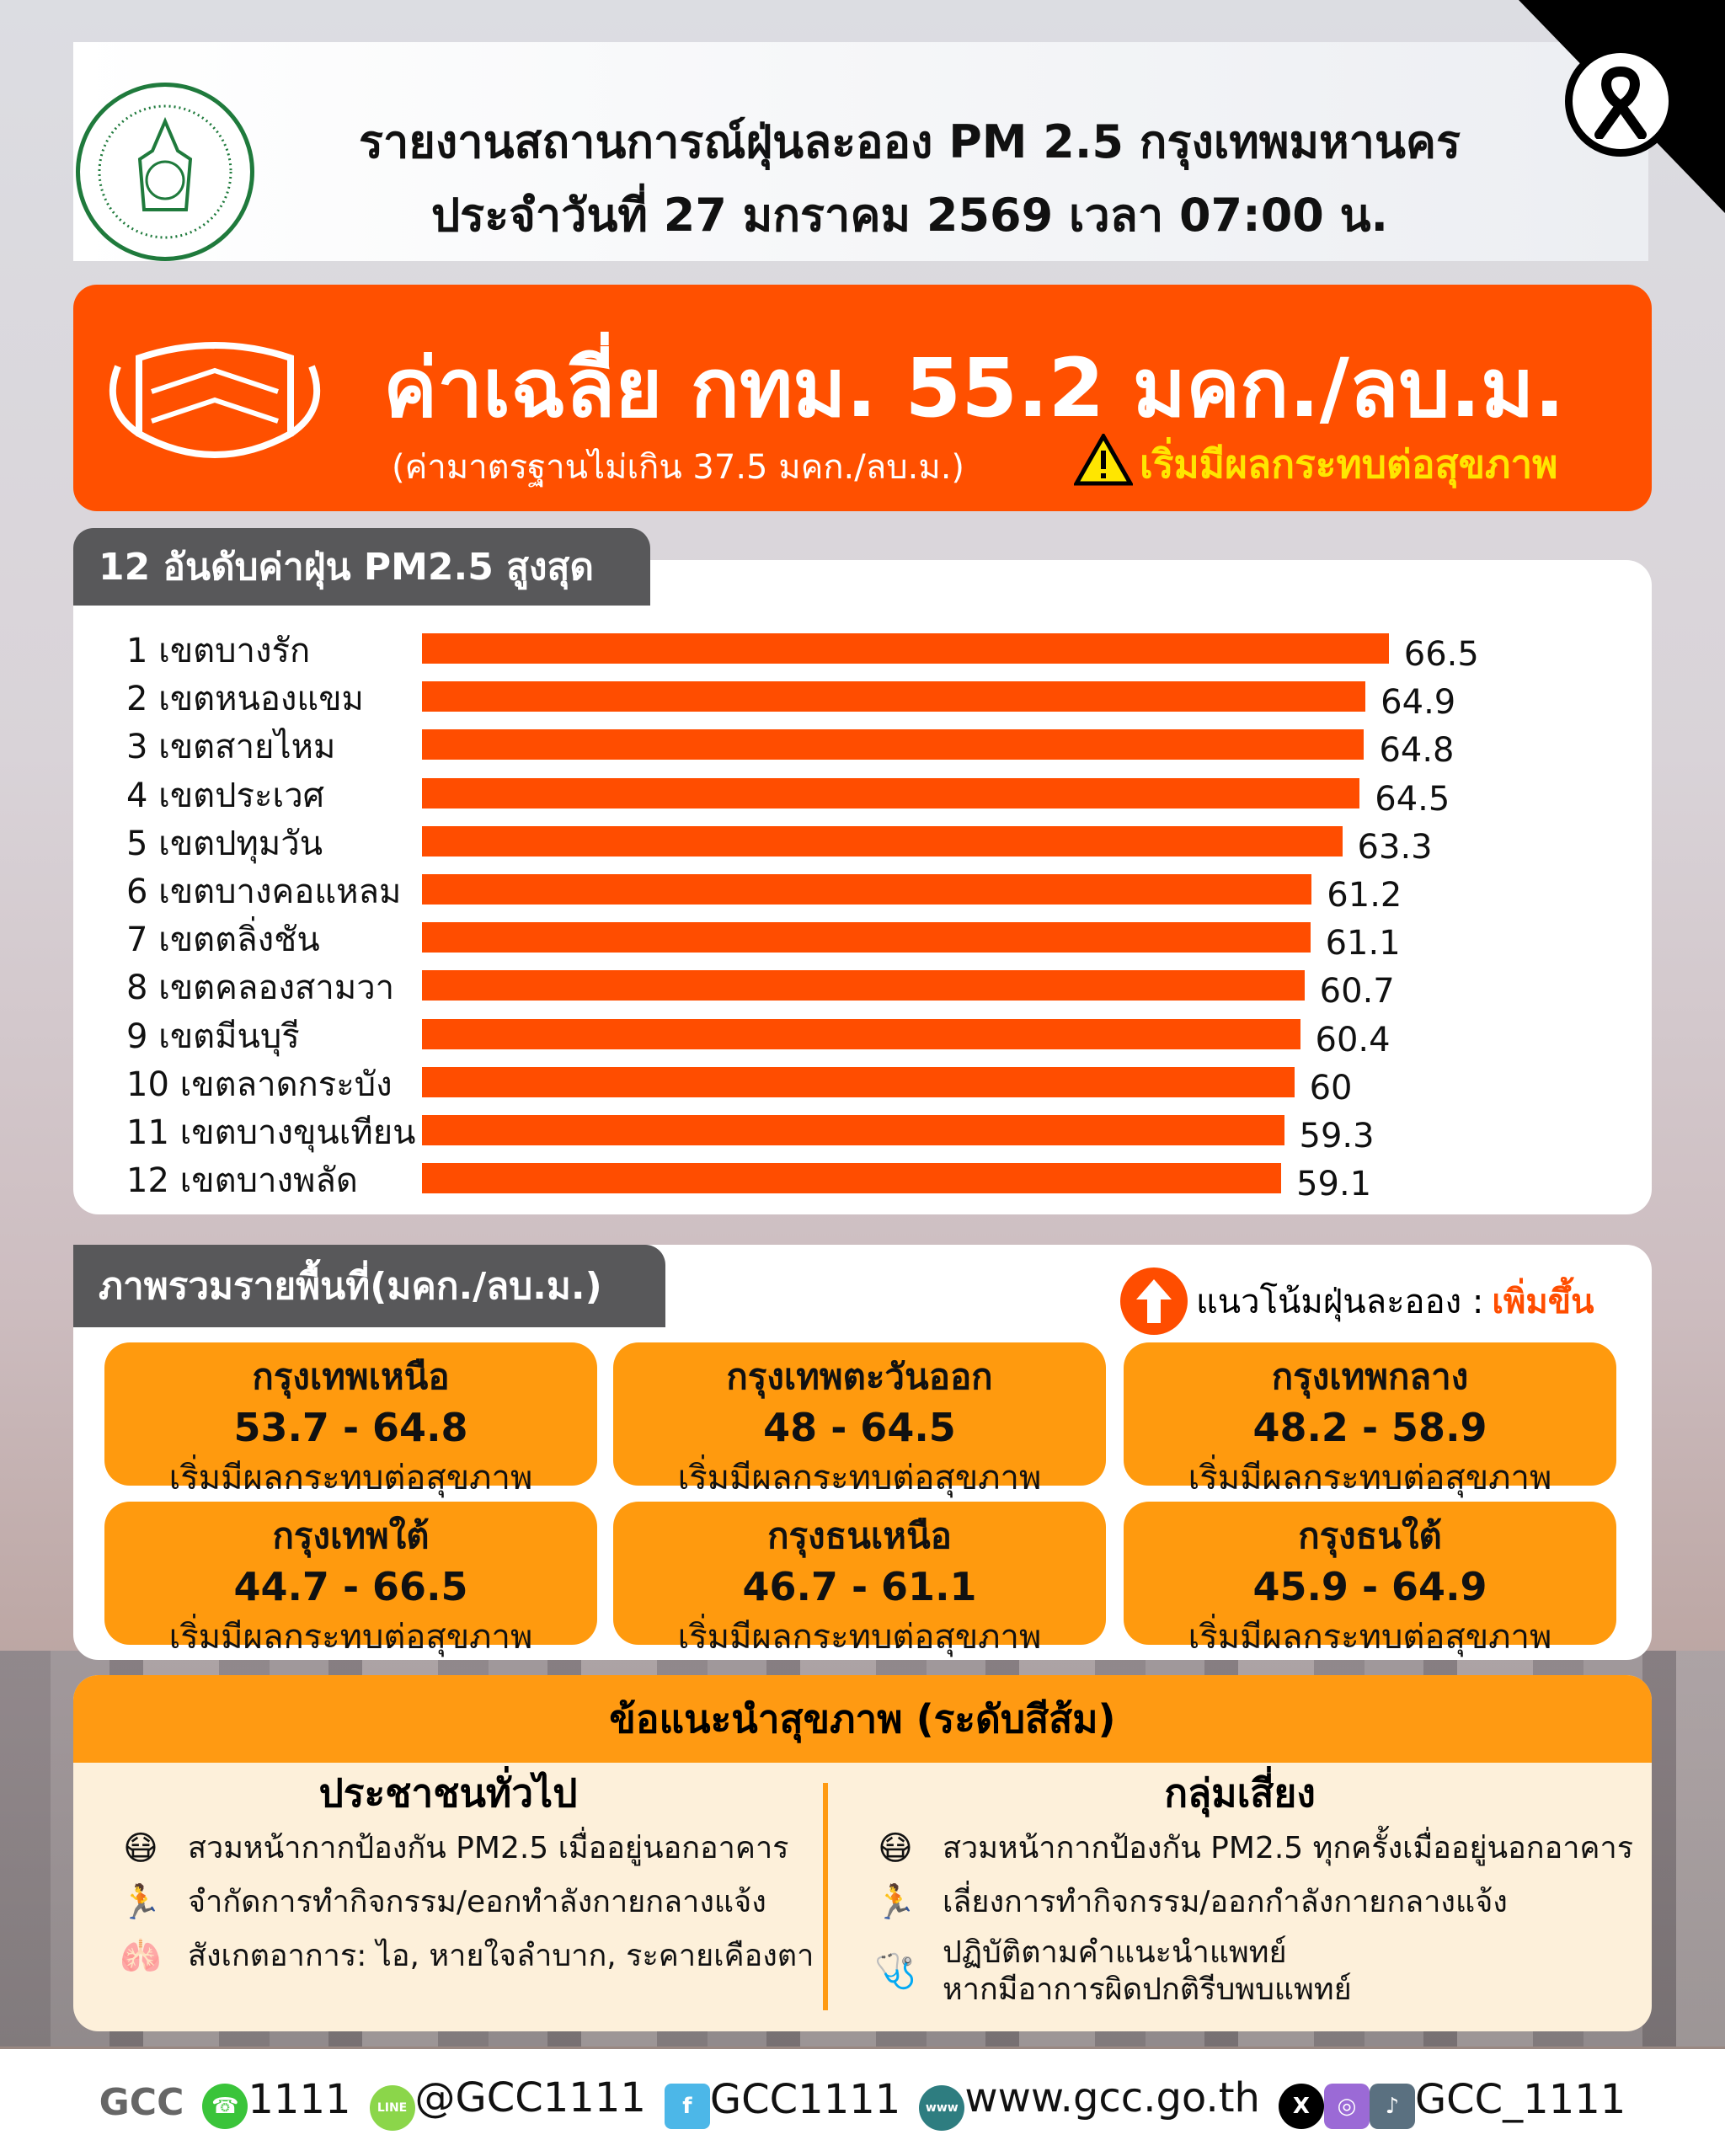 The image size is (1725, 2156). Describe the element at coordinates (1392, 2106) in the screenshot. I see `tiktok-icon: ♪` at that location.